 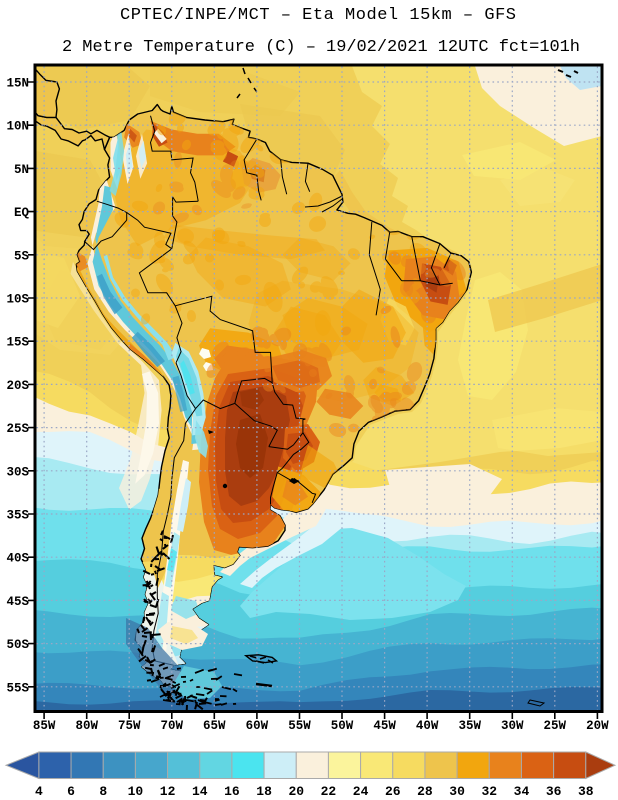 I want to click on svg-text: 6, so click(x=71, y=791).